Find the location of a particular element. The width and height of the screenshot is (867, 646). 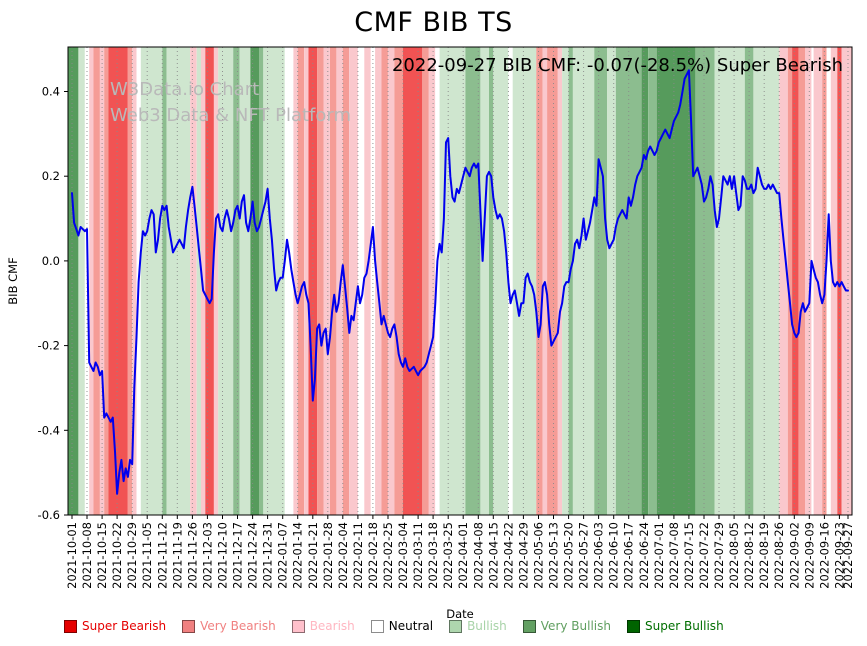

legend-item-very-bearish: Very Bearish is located at coordinates (229, 626).